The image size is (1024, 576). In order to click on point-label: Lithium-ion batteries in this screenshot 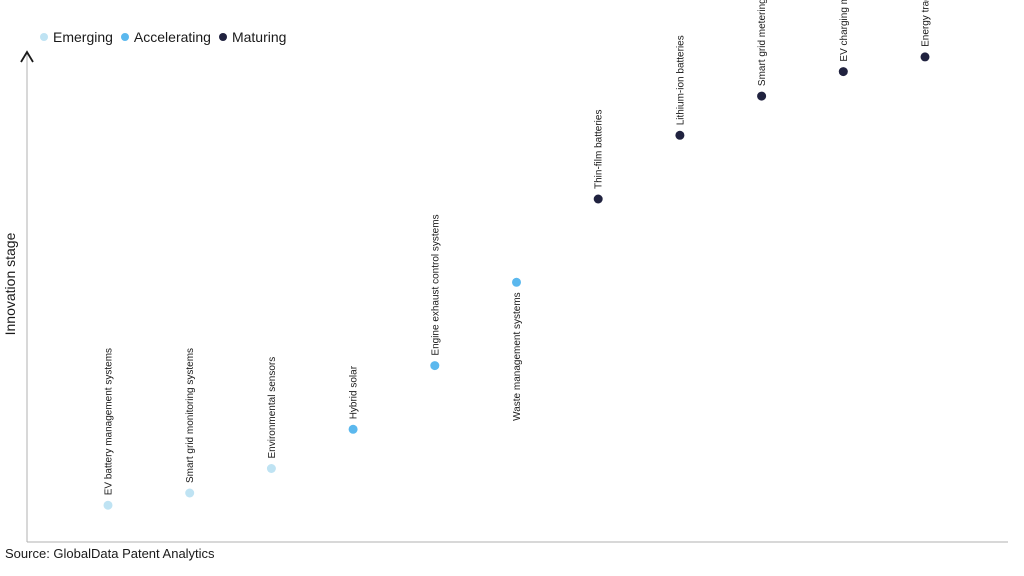, I will do `click(680, 80)`.